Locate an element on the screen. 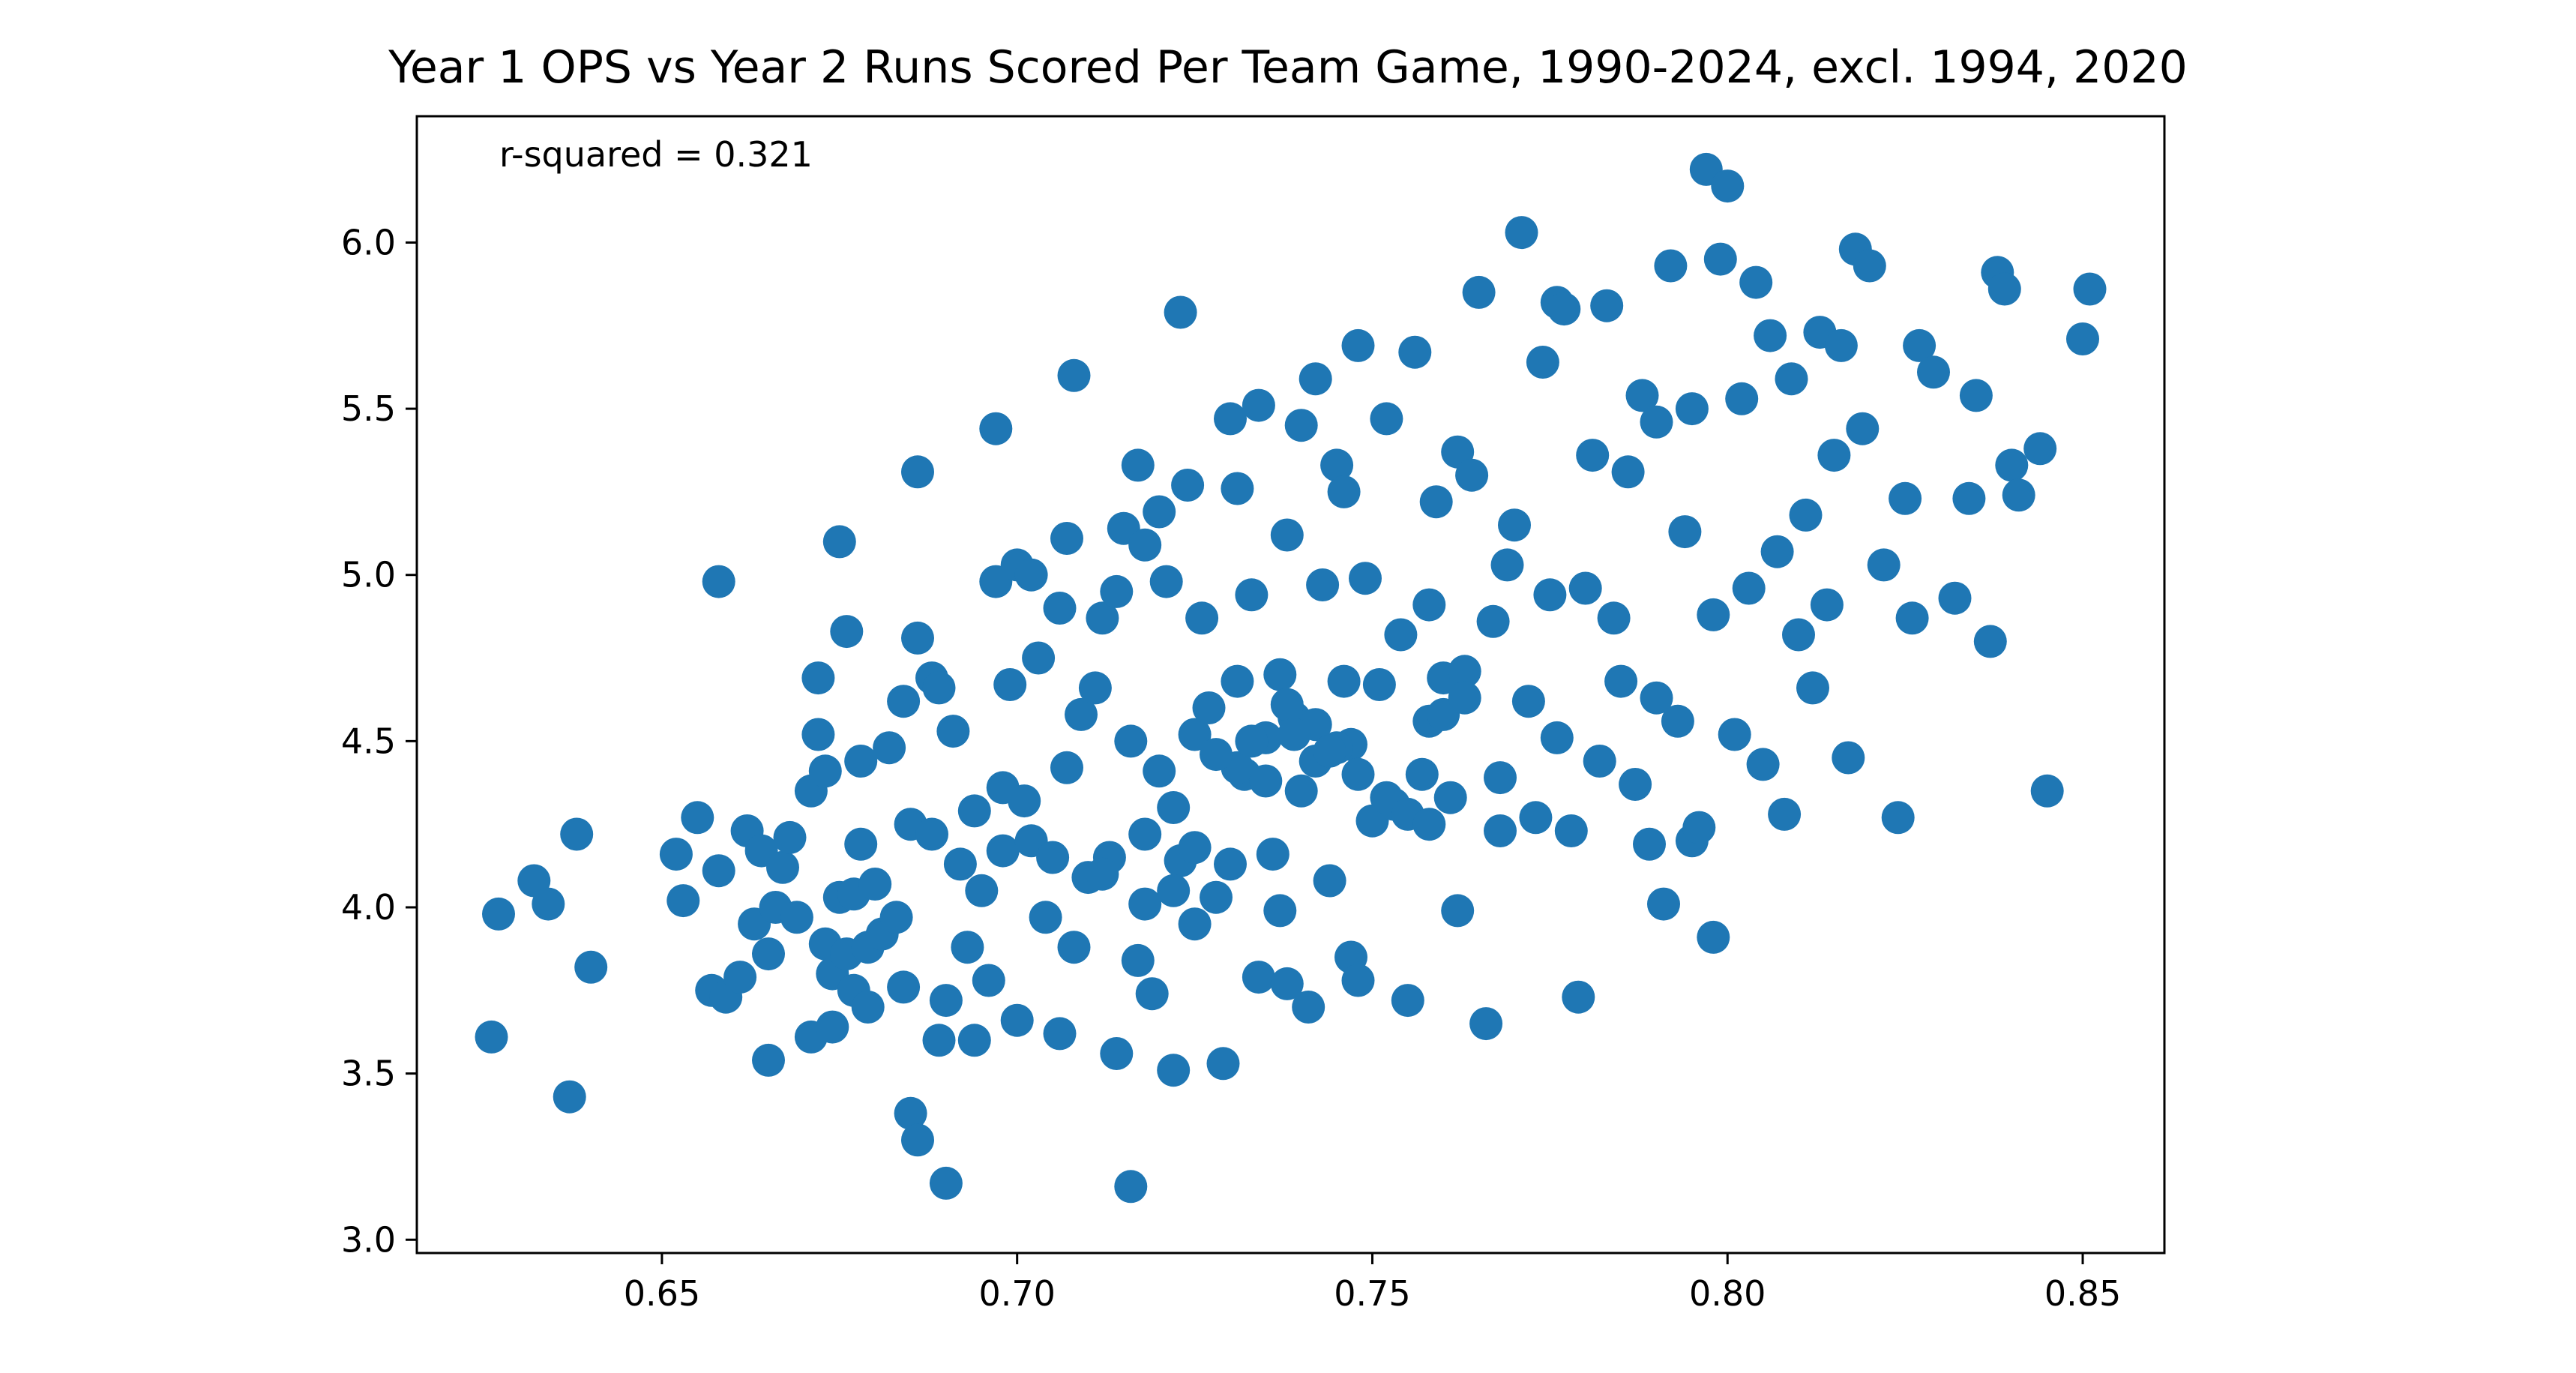  y-tick-label: 5.5 is located at coordinates (368, 408).